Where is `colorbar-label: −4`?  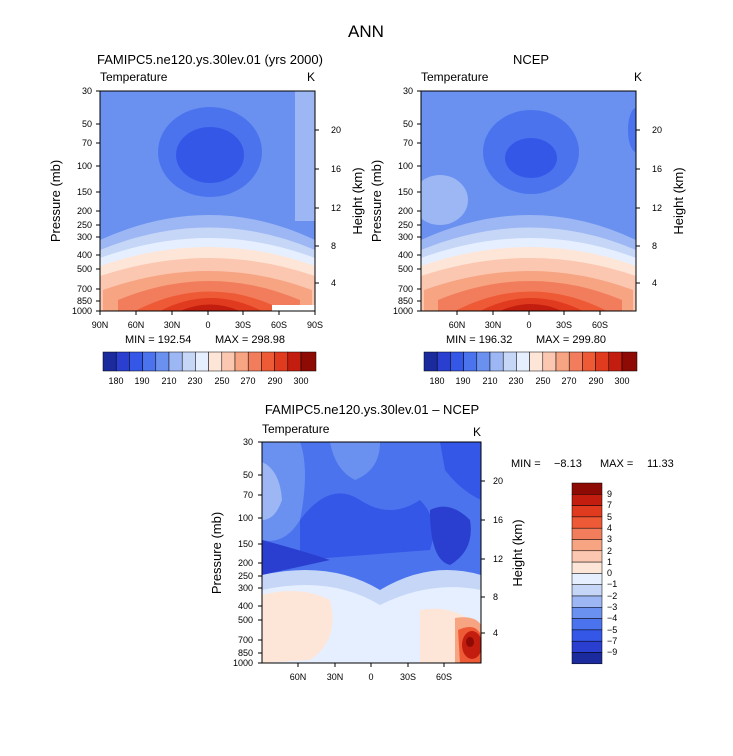
colorbar-label: −4 is located at coordinates (612, 618).